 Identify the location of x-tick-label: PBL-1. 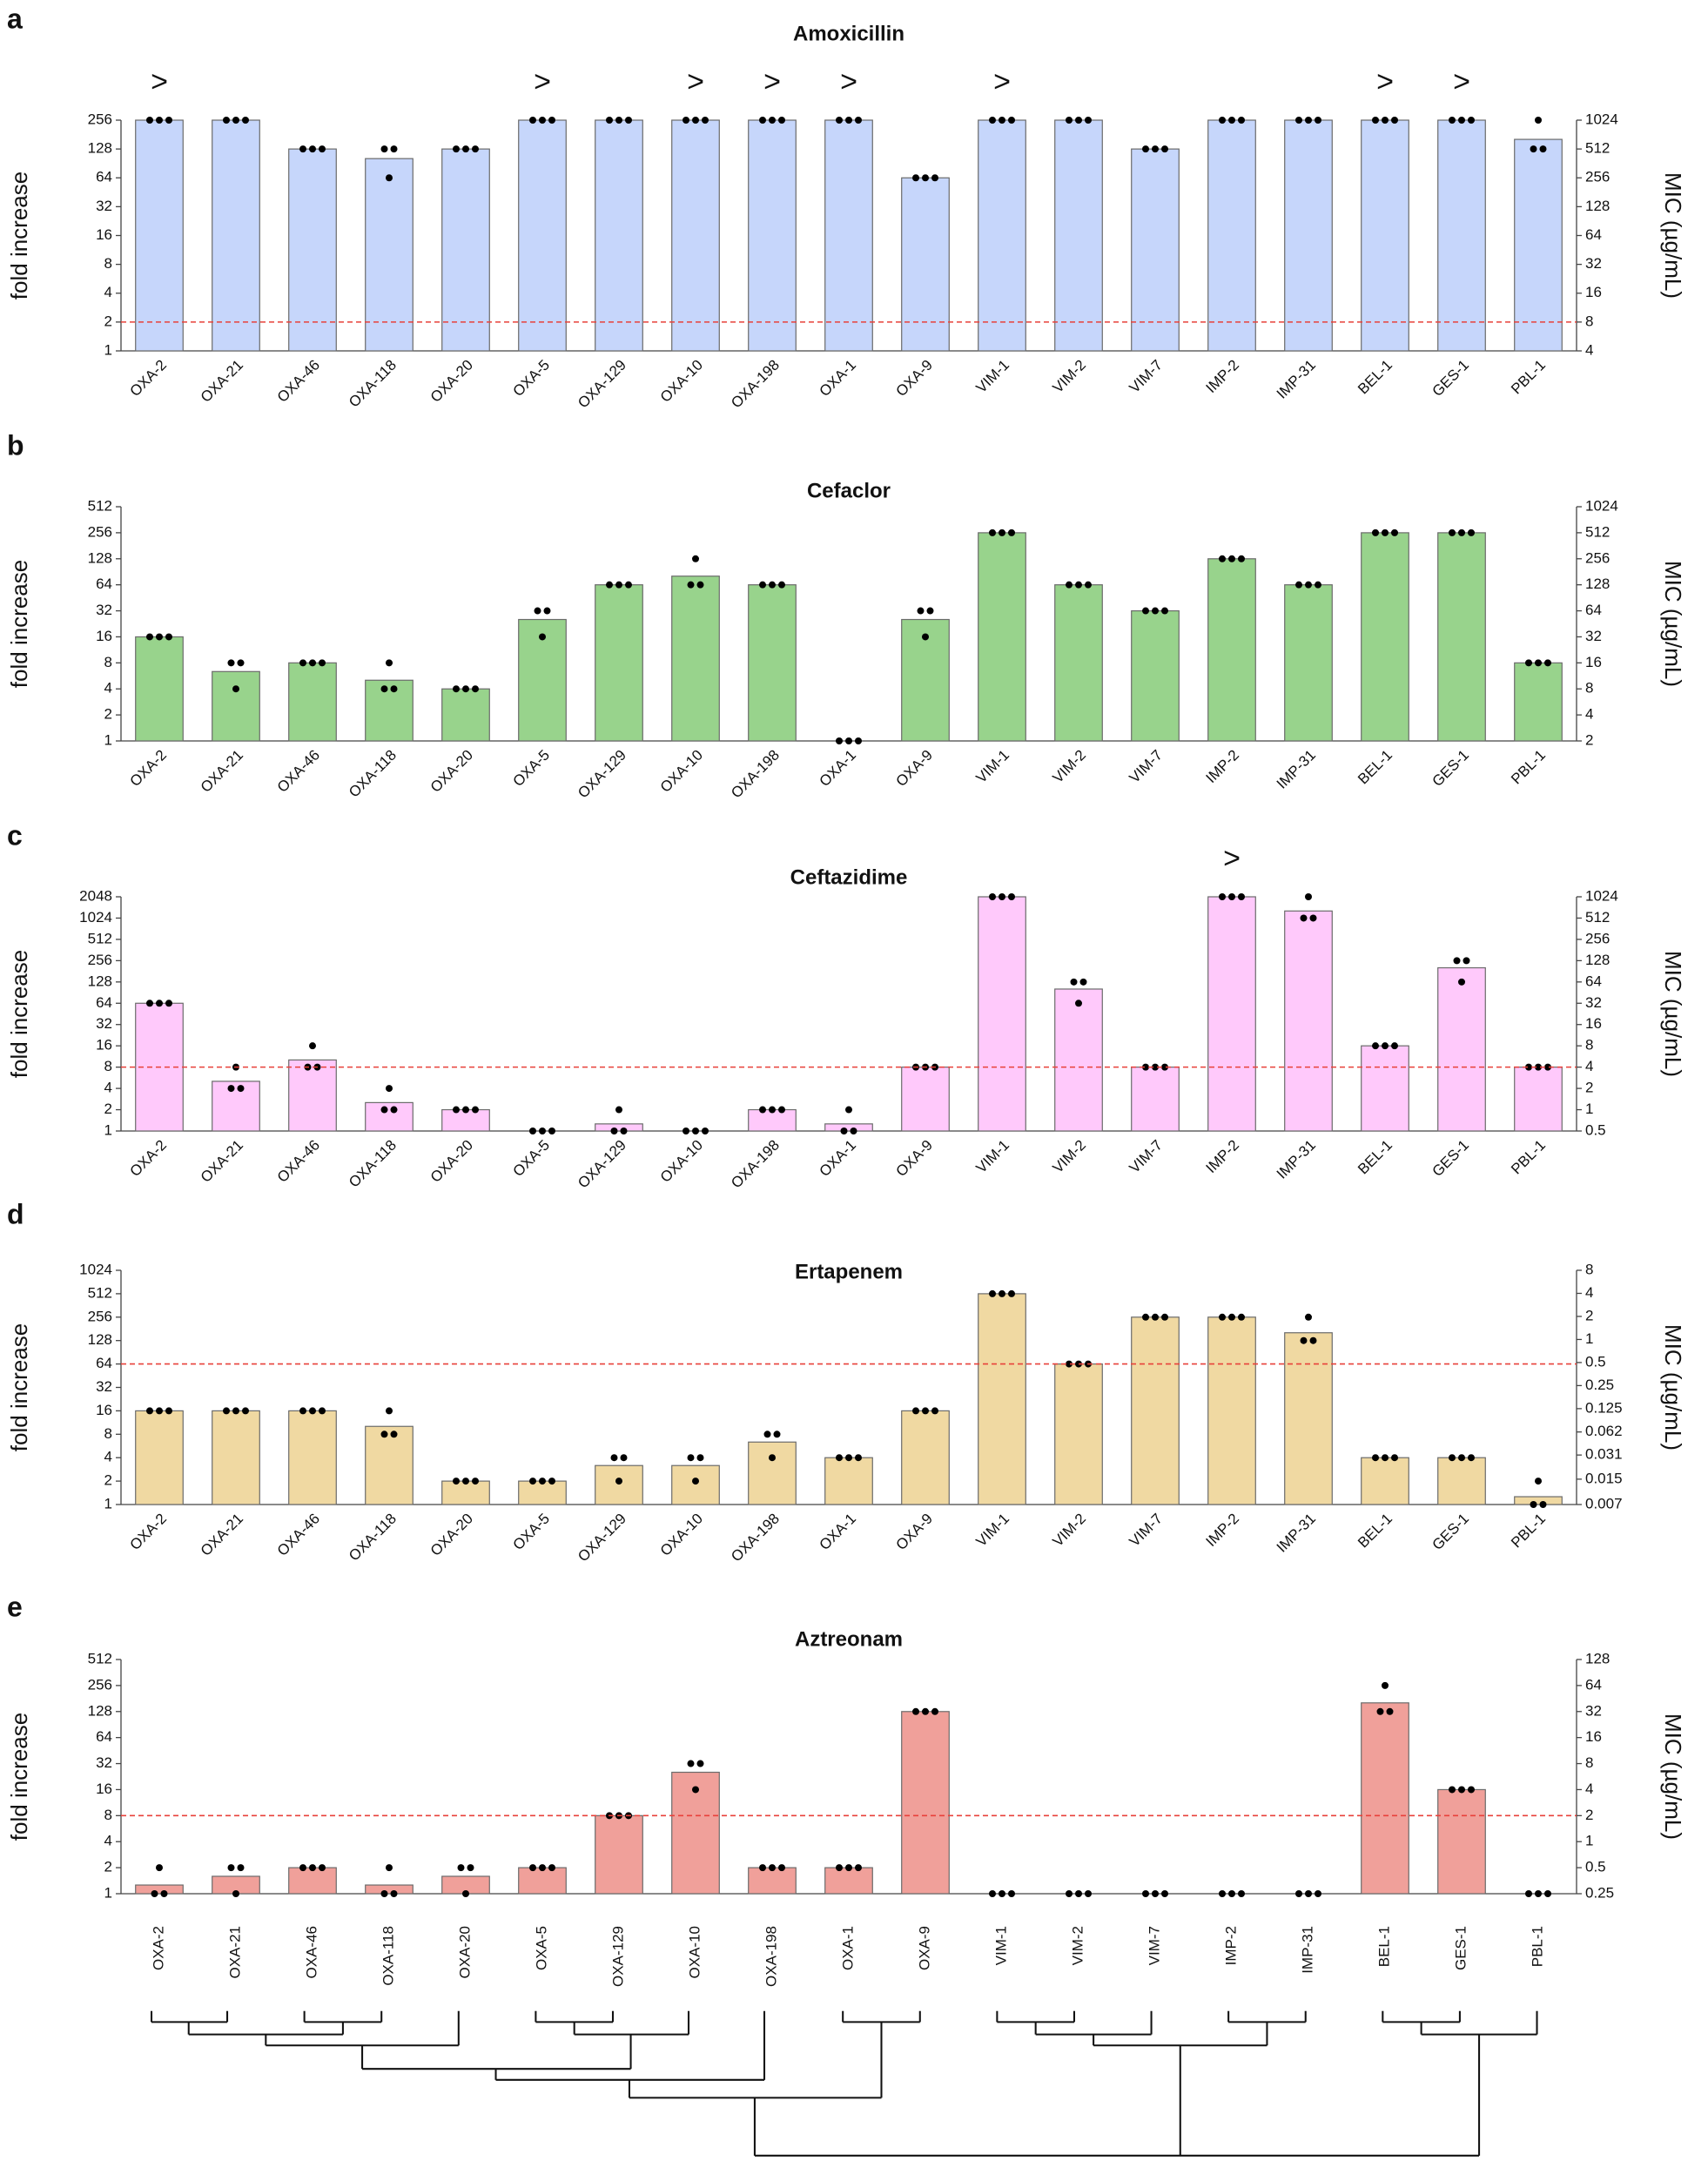
(1528, 768).